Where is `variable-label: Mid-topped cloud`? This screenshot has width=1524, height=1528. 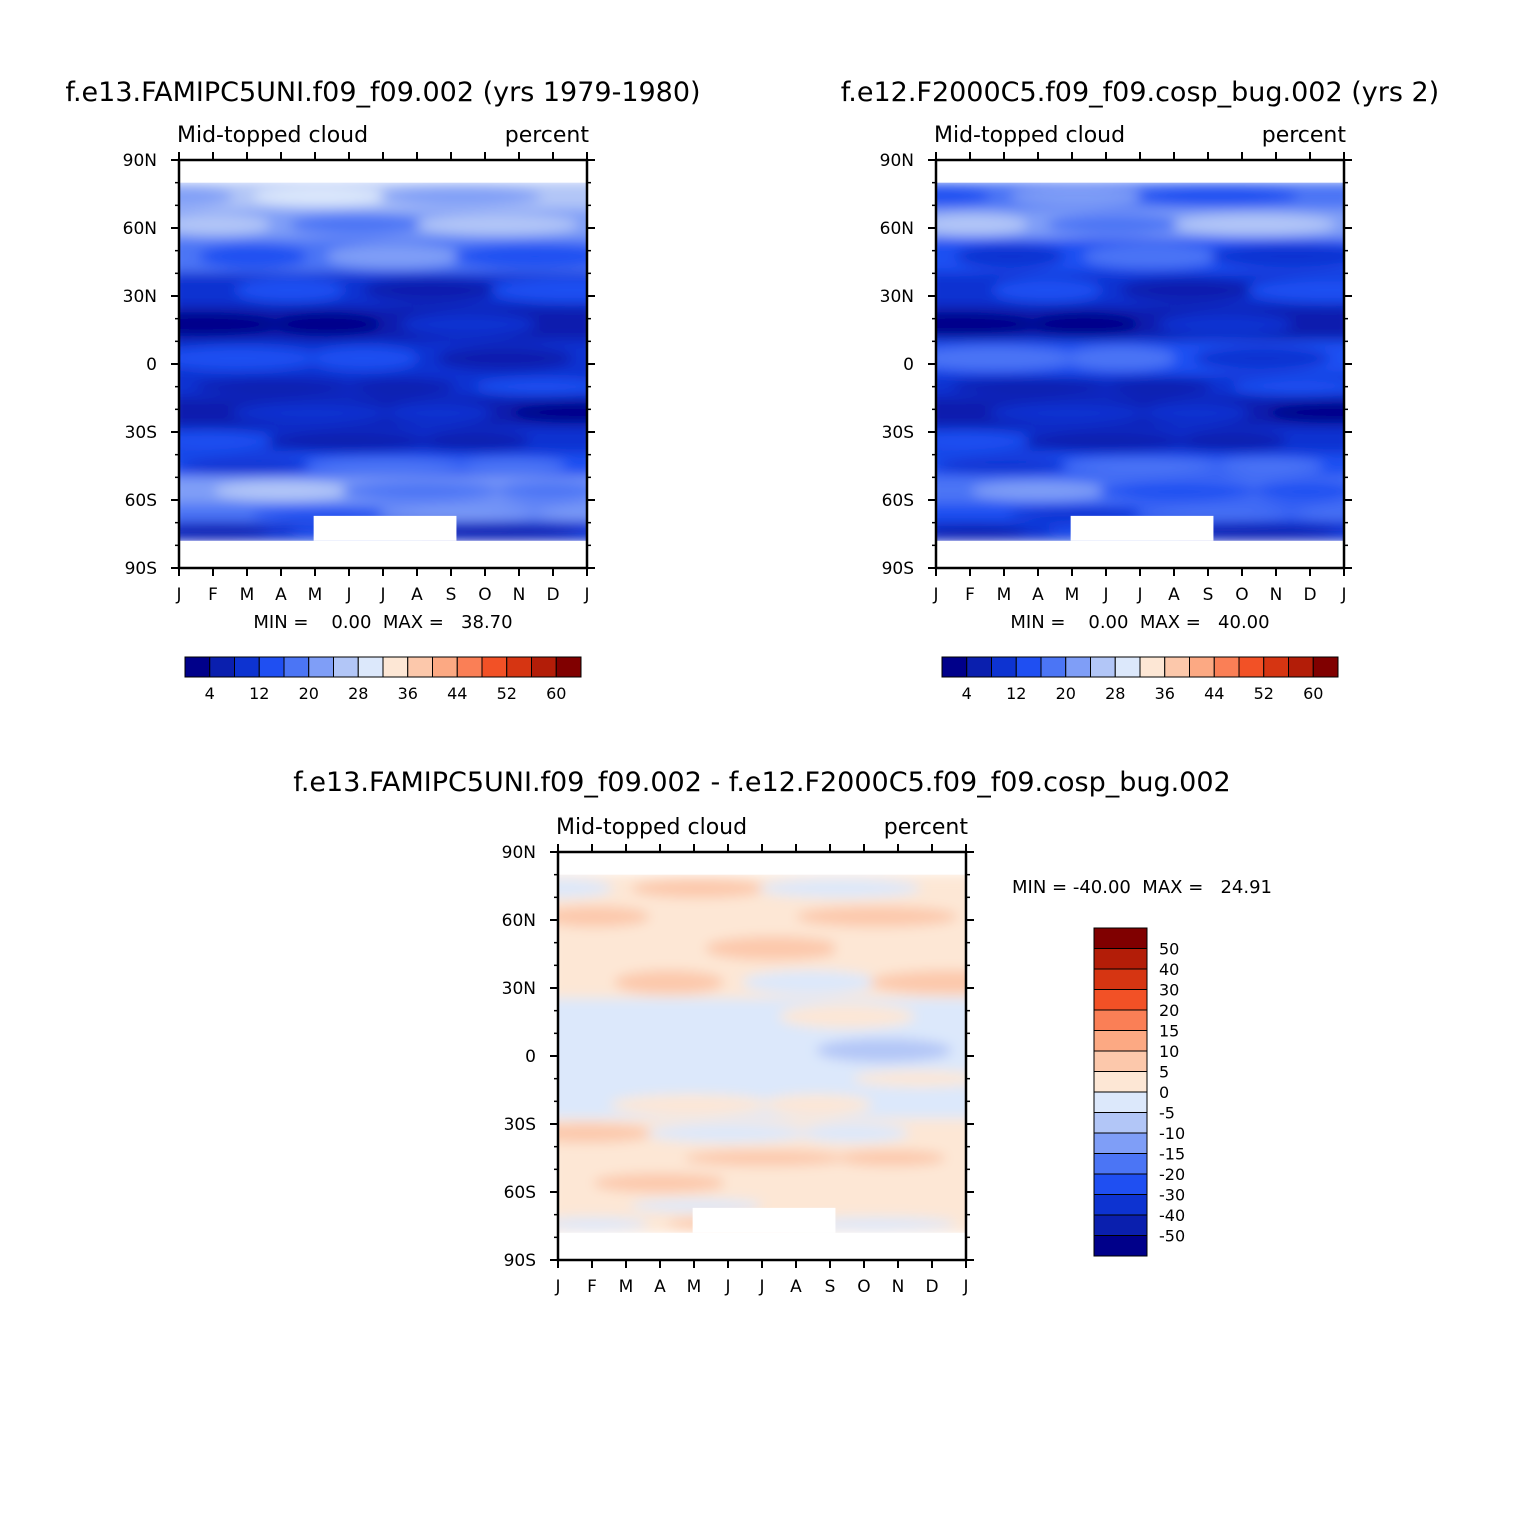 variable-label: Mid-topped cloud is located at coordinates (1029, 135).